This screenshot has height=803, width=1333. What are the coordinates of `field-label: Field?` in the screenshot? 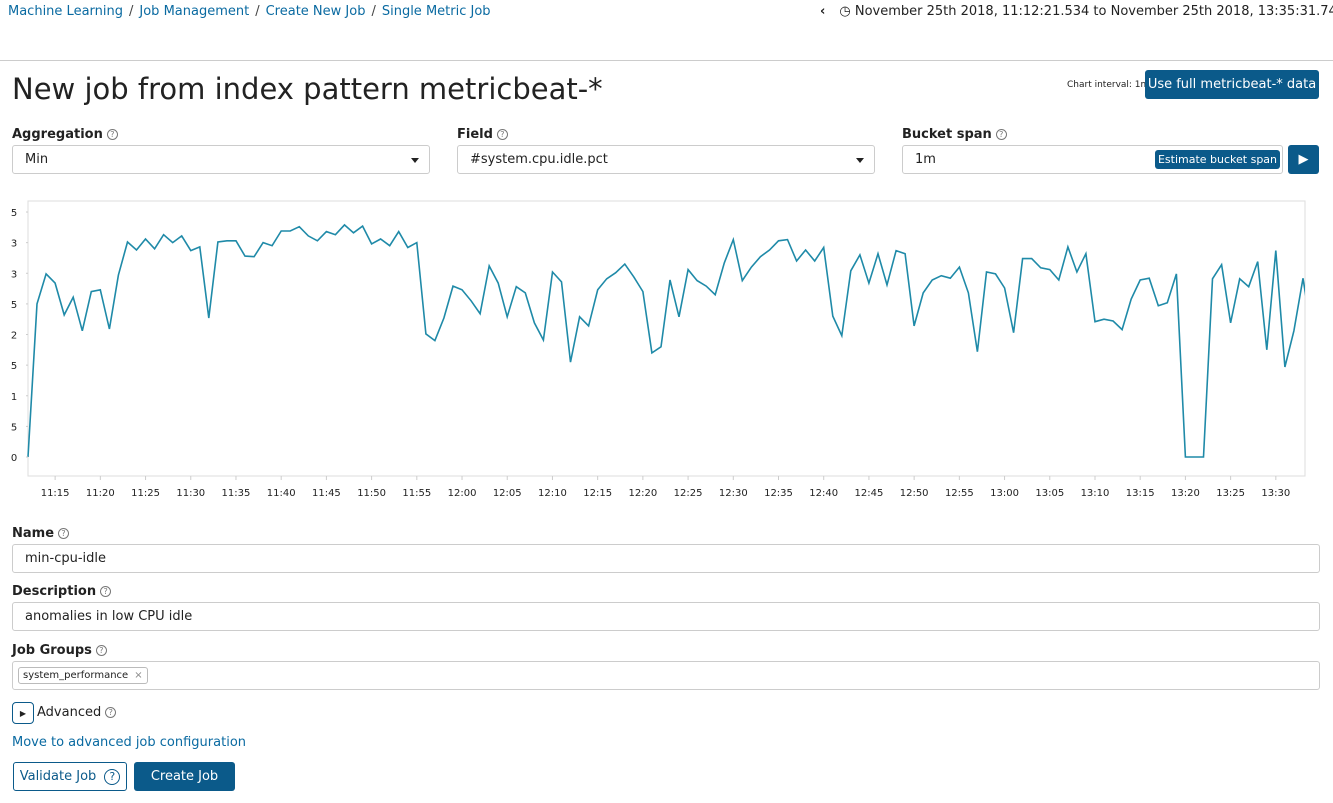 It's located at (482, 134).